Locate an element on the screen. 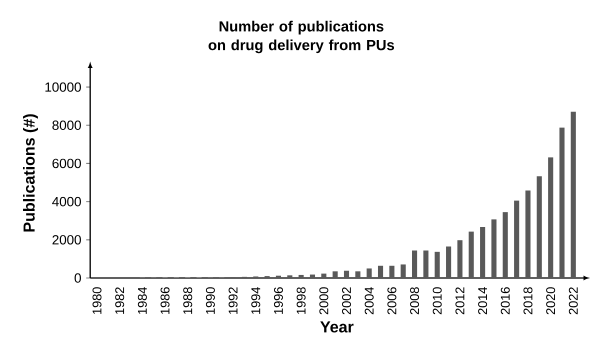 This screenshot has height=357, width=609. x-tick-label: 1982 is located at coordinates (119, 300).